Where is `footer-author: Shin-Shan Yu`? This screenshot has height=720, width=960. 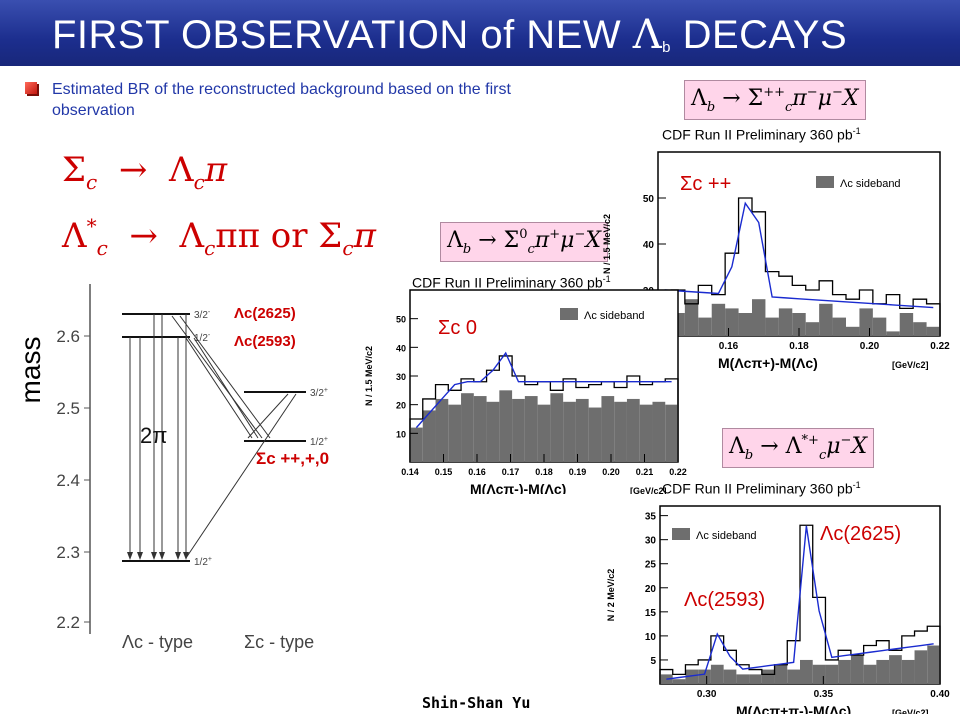
footer-author: Shin-Shan Yu is located at coordinates (476, 703).